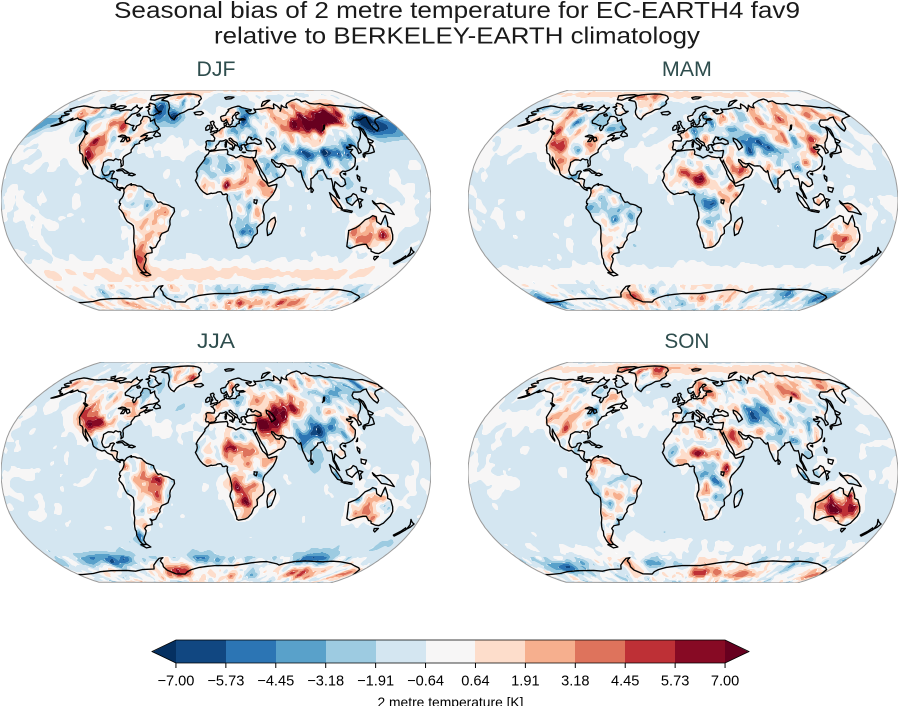  I want to click on svg-text: 4.45, so click(625, 682).